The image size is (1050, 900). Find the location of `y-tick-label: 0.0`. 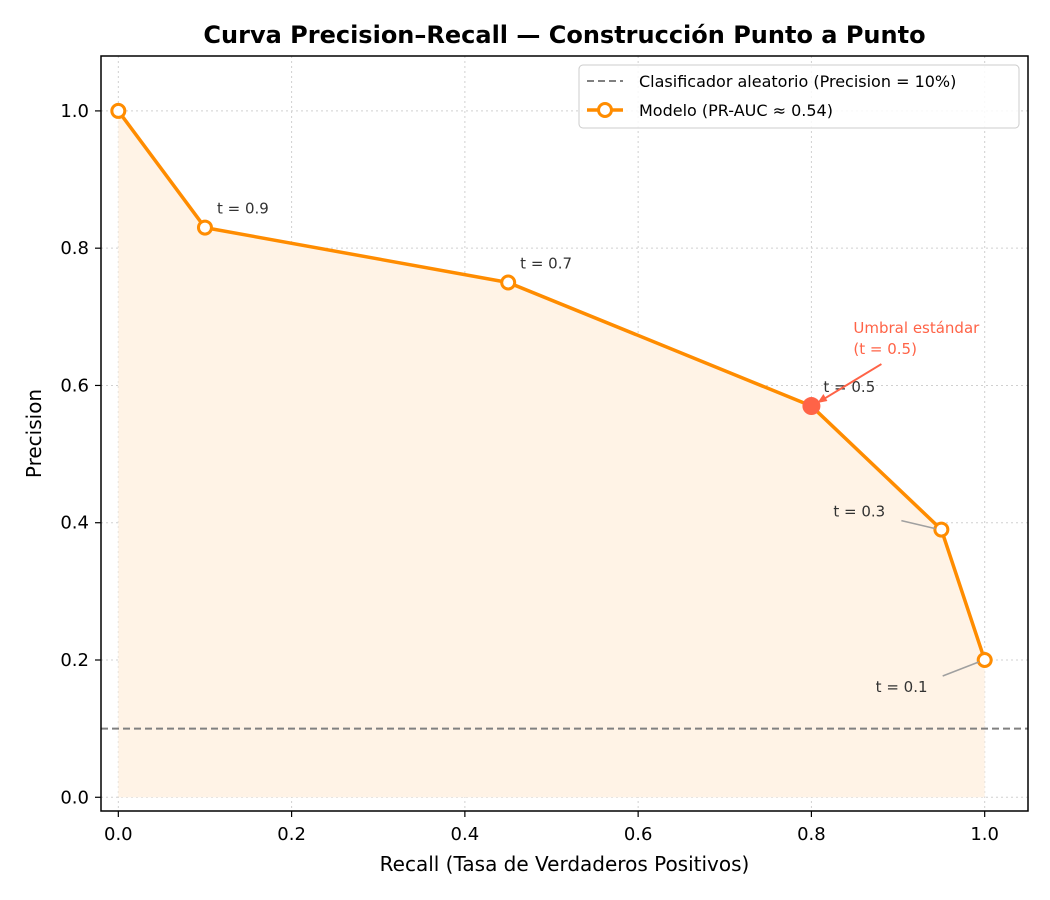

y-tick-label: 0.0 is located at coordinates (74, 797).